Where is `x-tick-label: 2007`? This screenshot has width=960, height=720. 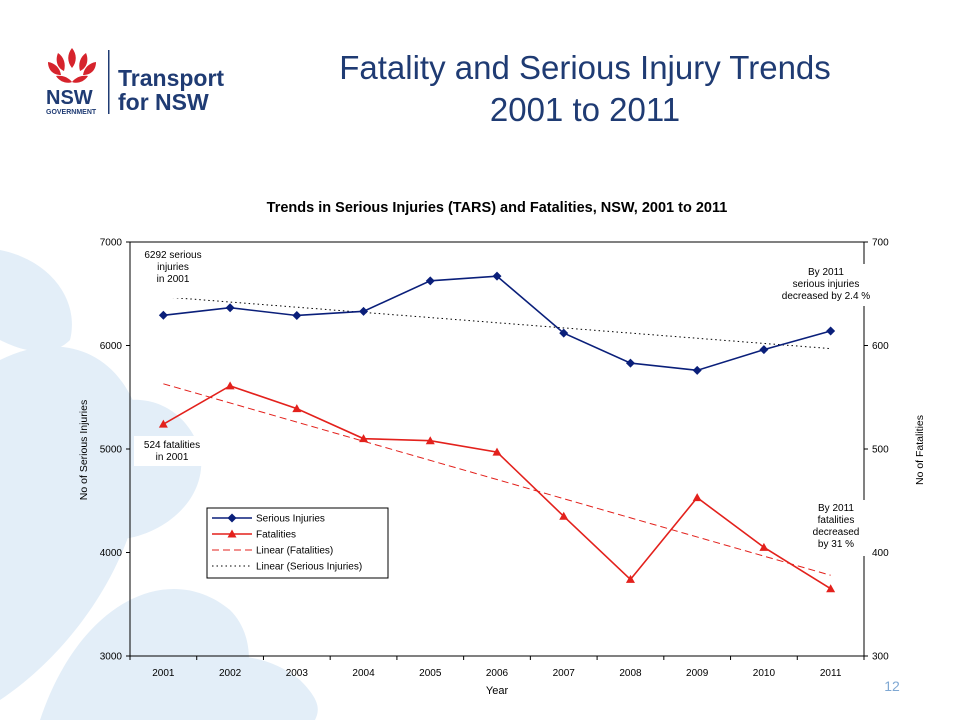 x-tick-label: 2007 is located at coordinates (564, 673).